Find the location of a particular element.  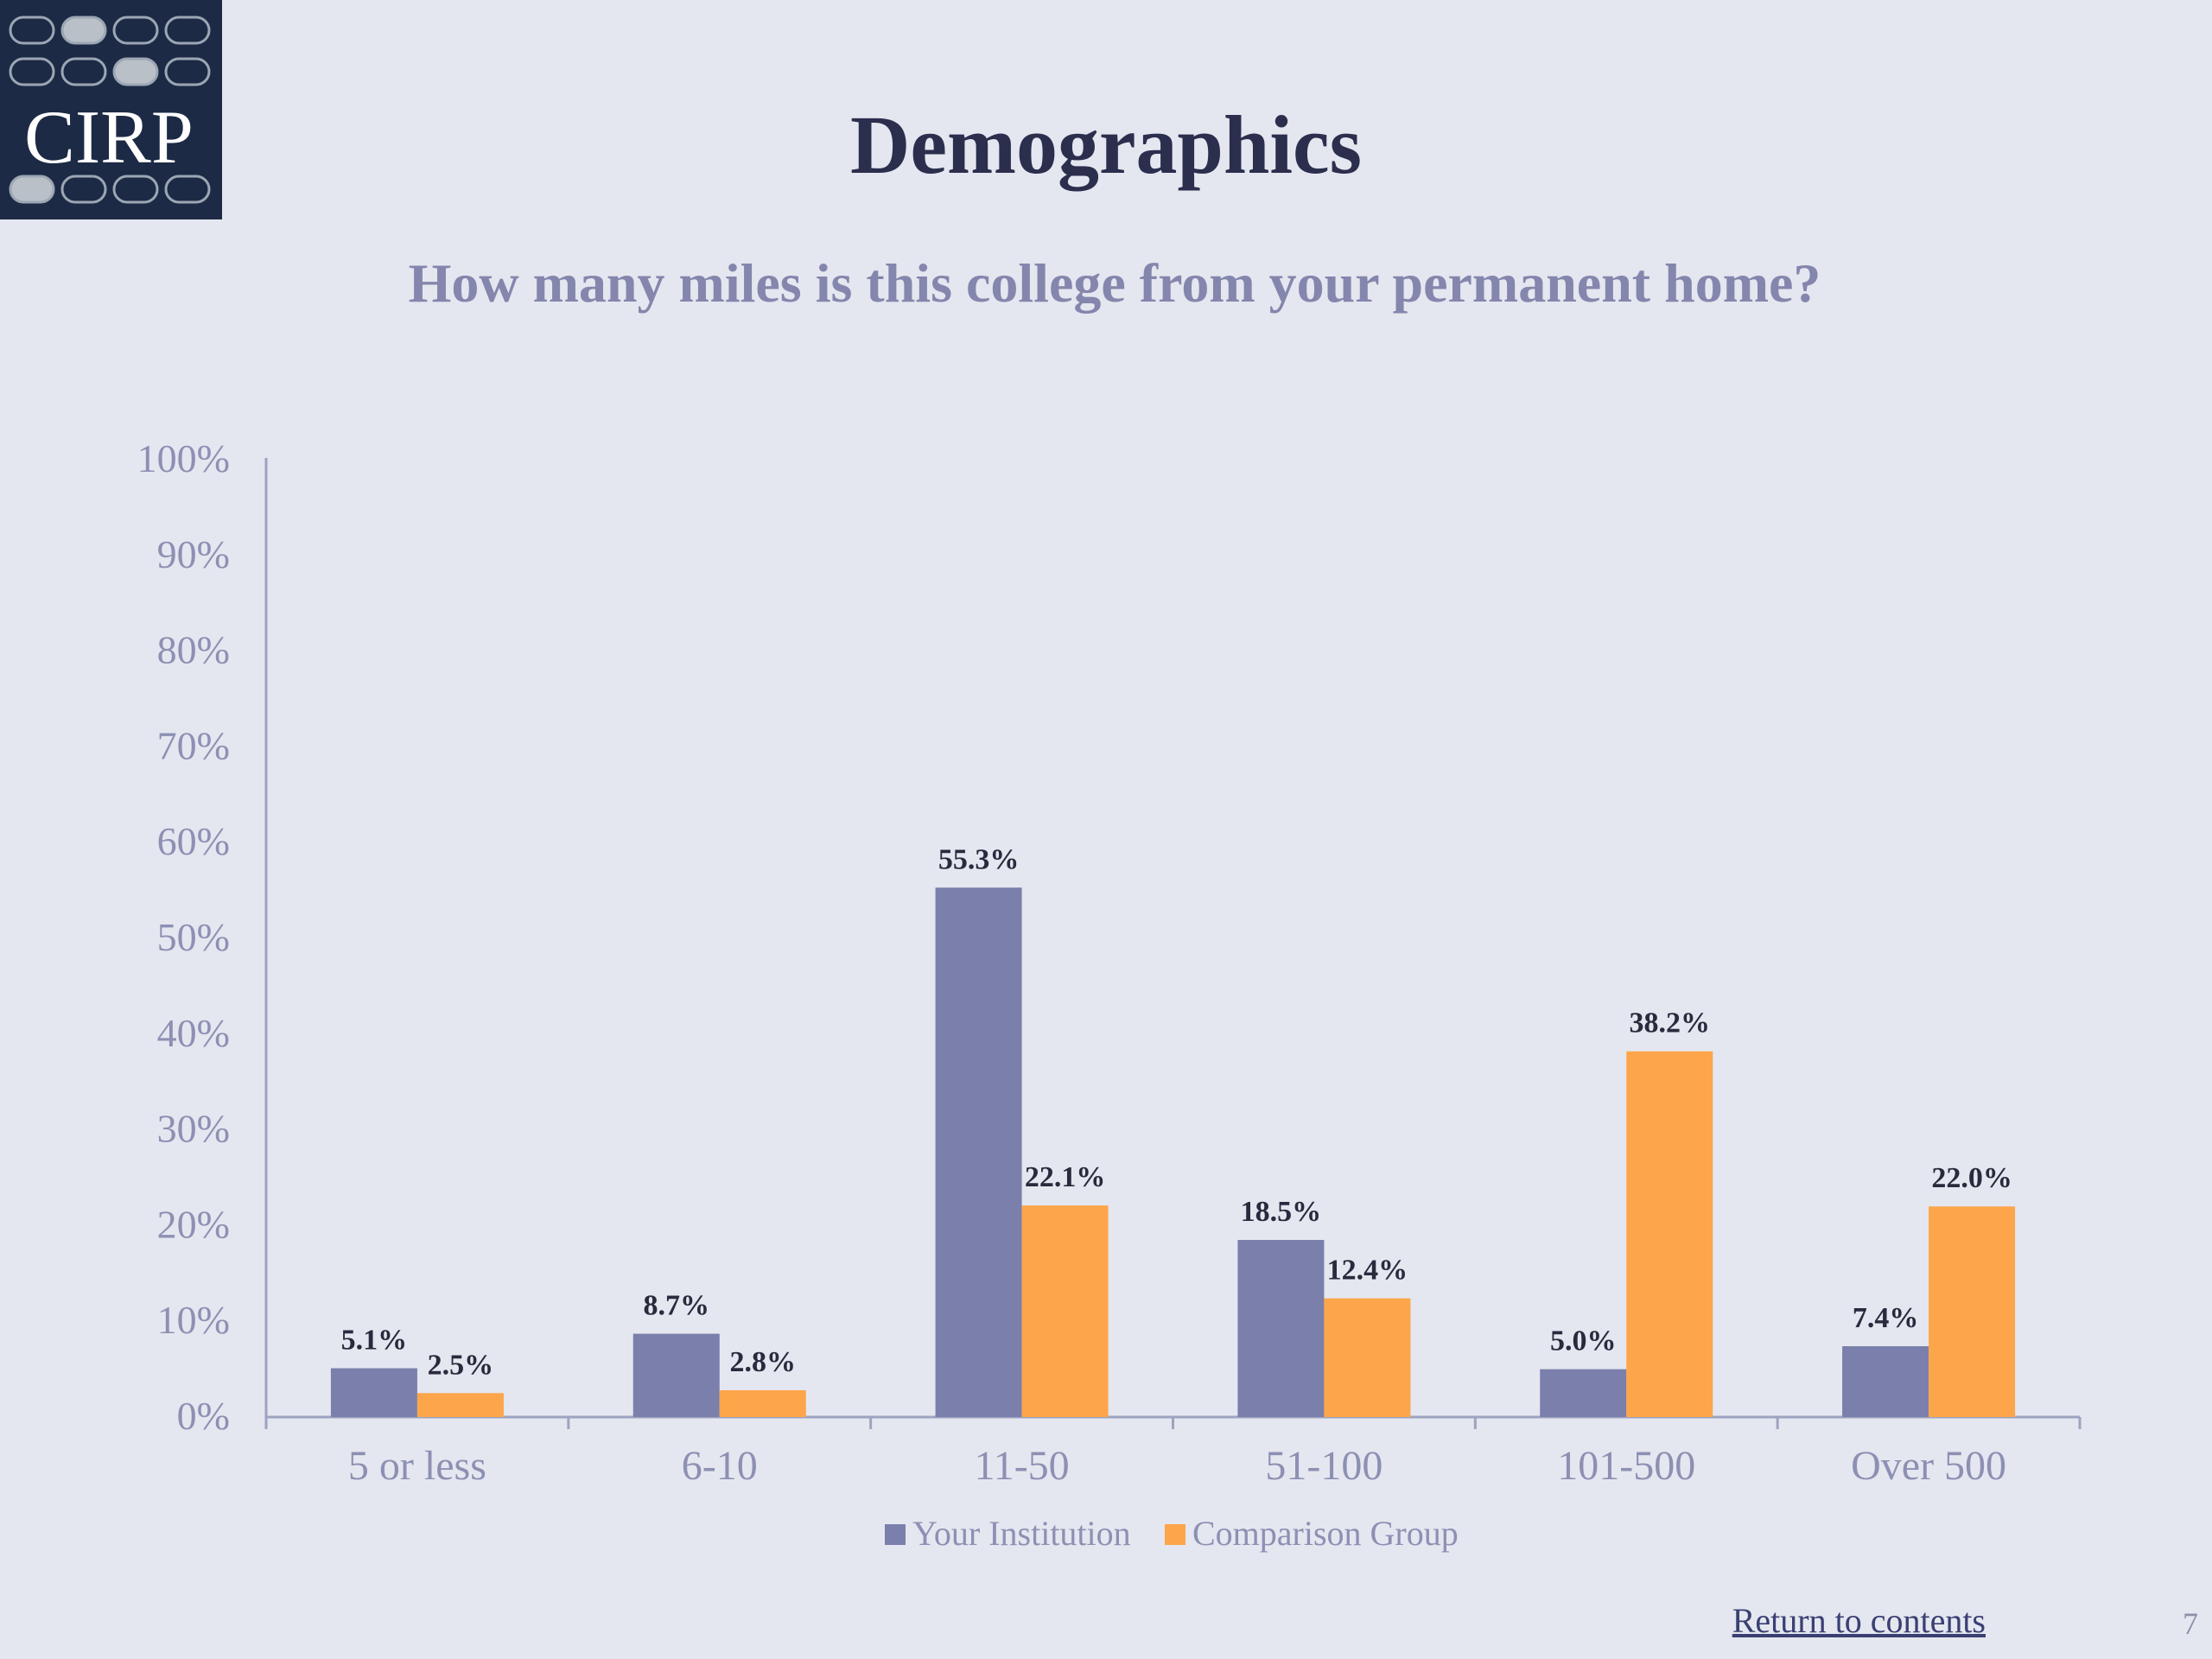

bar-value-label: 12.4% is located at coordinates (1367, 1271).